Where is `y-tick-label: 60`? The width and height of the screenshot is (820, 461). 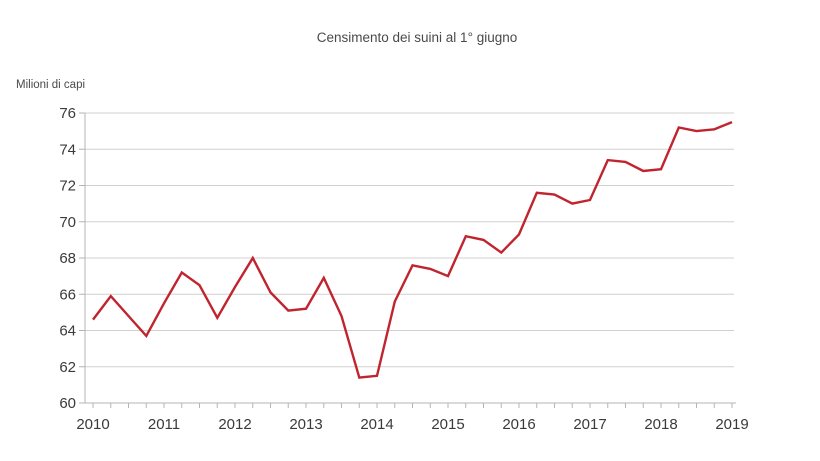
y-tick-label: 60 is located at coordinates (67, 403).